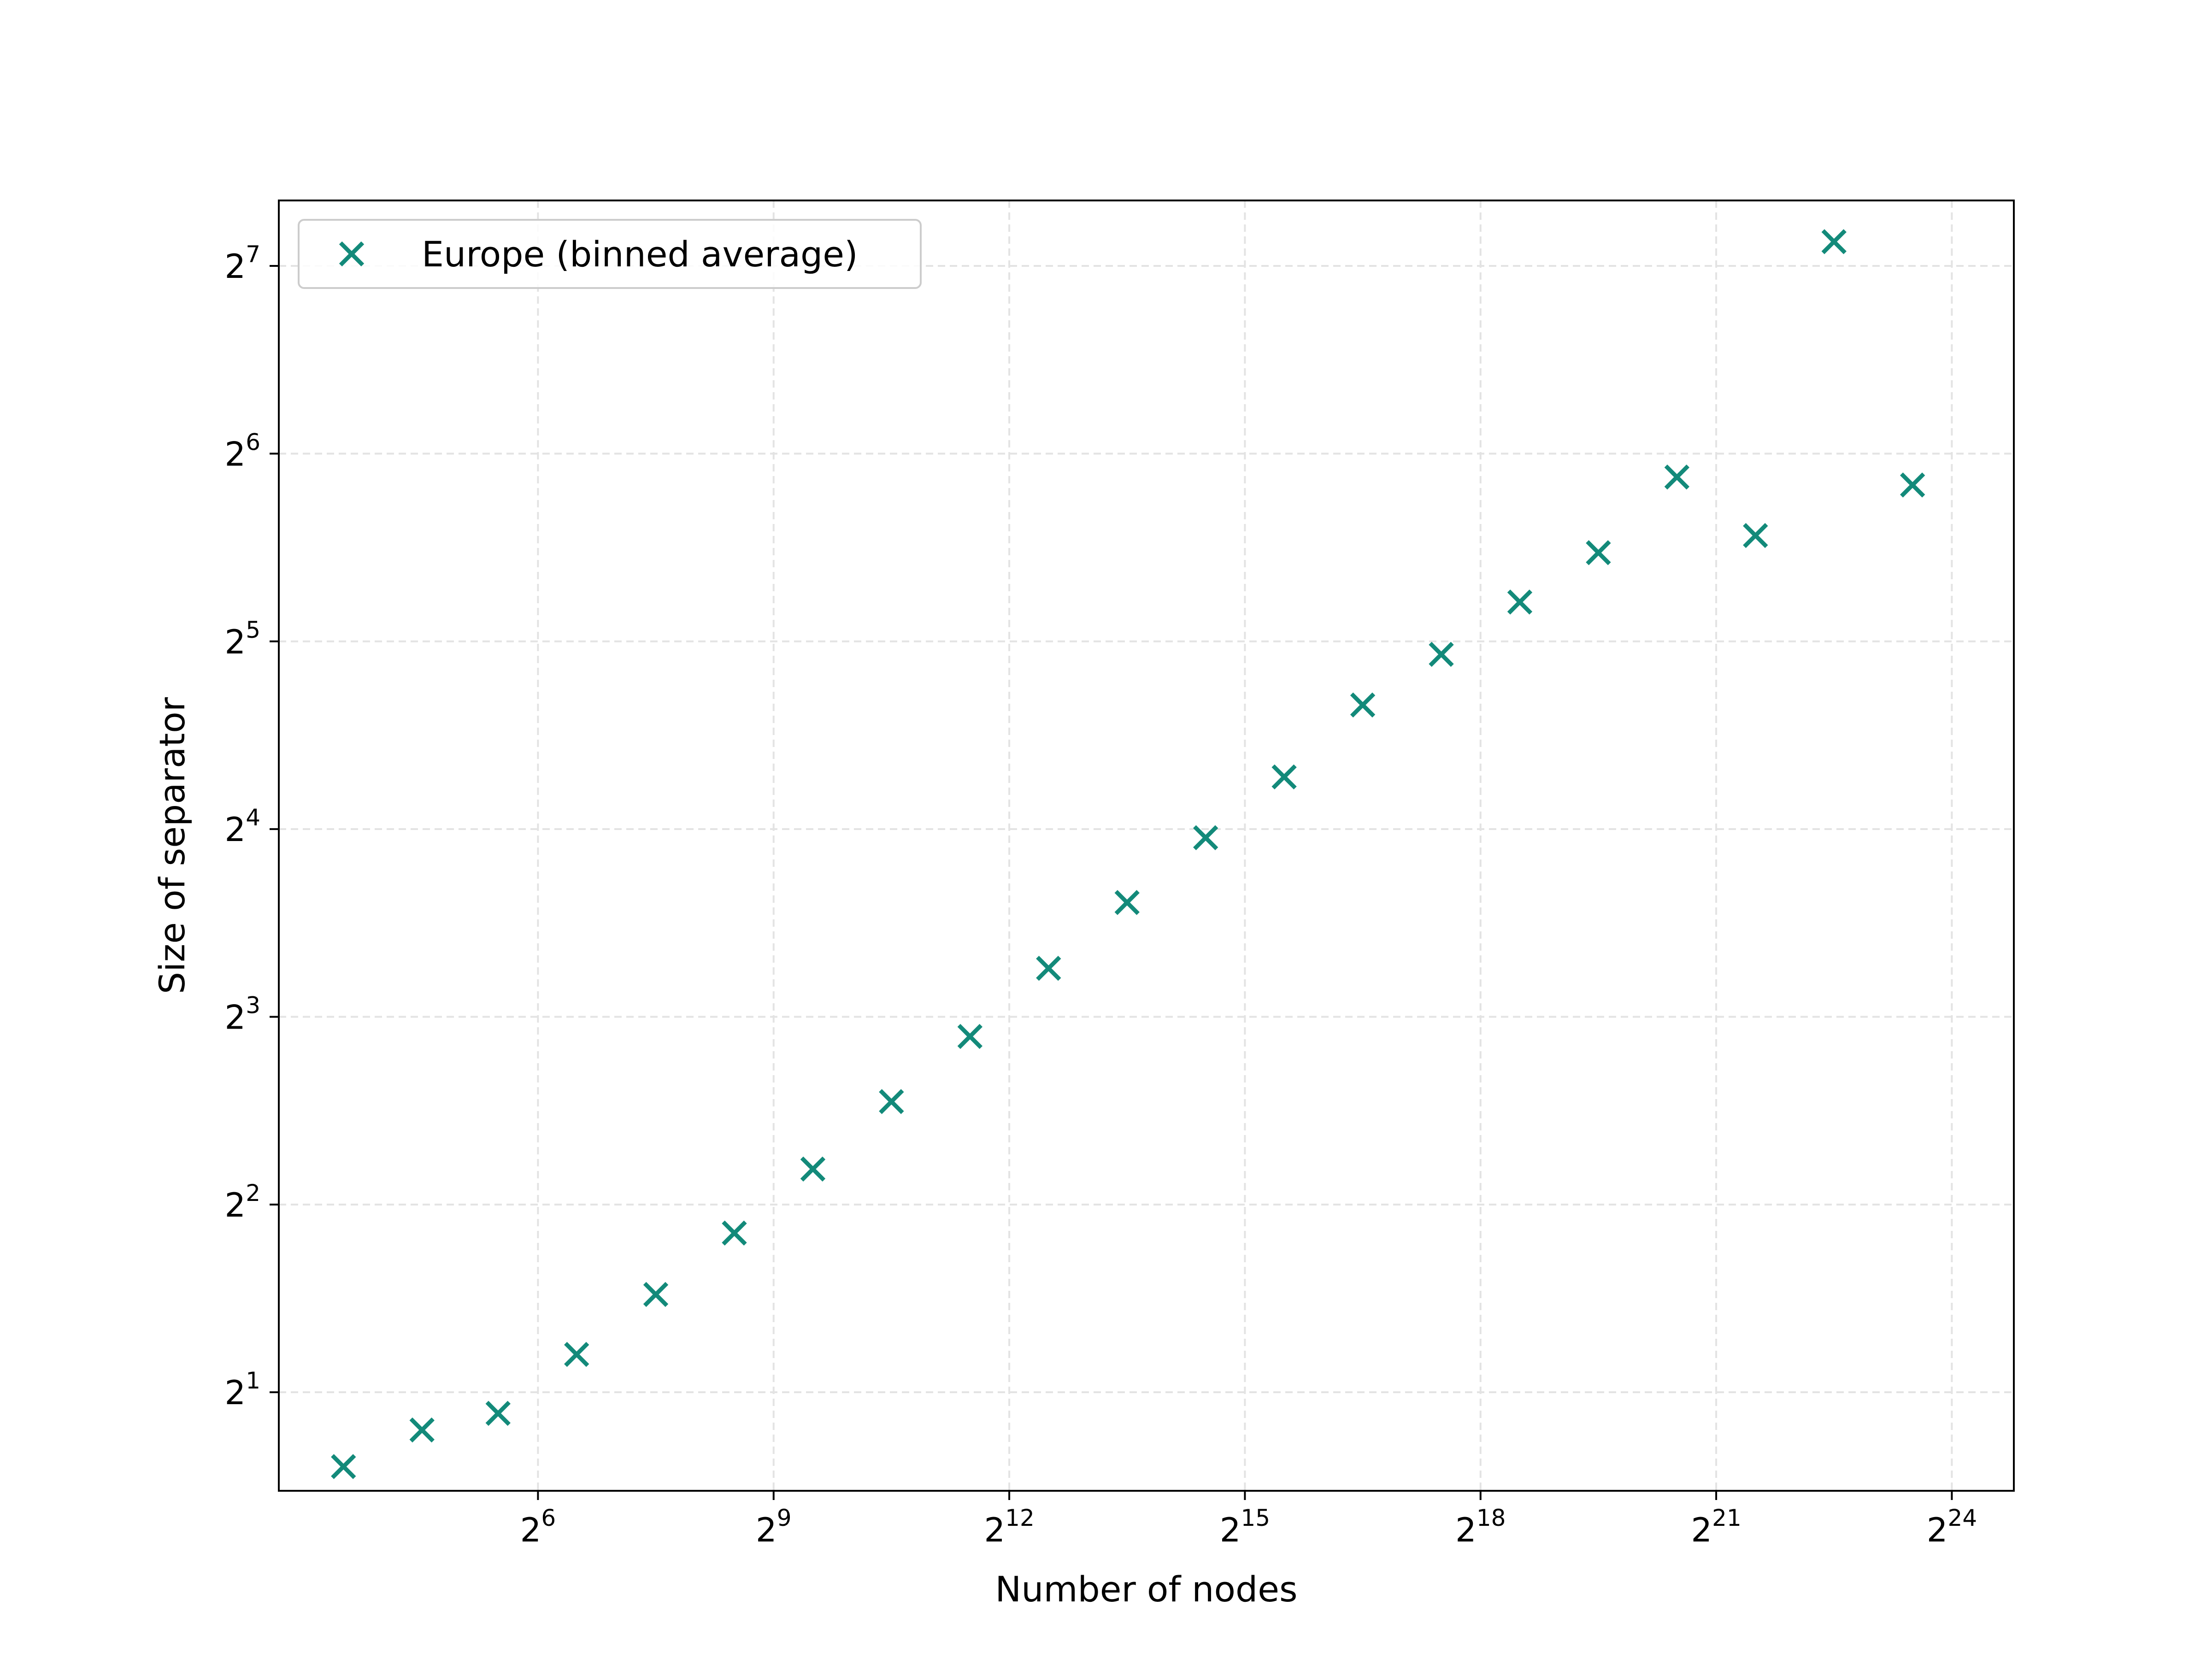 This screenshot has width=2212, height=1659. I want to click on legend-box, so click(610, 254).